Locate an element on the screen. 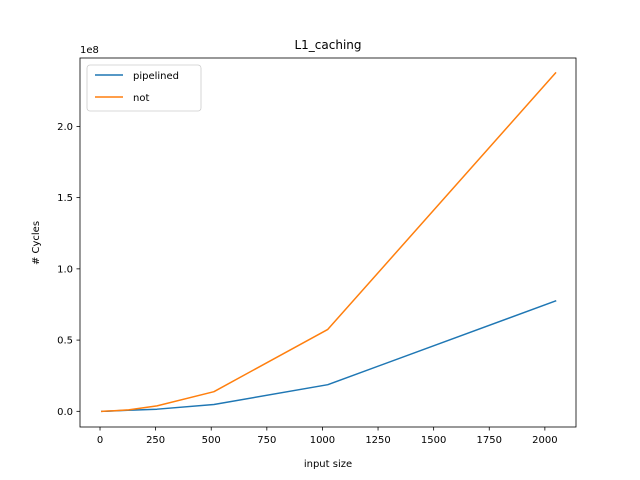  x-tick-label: 250 is located at coordinates (155, 440).